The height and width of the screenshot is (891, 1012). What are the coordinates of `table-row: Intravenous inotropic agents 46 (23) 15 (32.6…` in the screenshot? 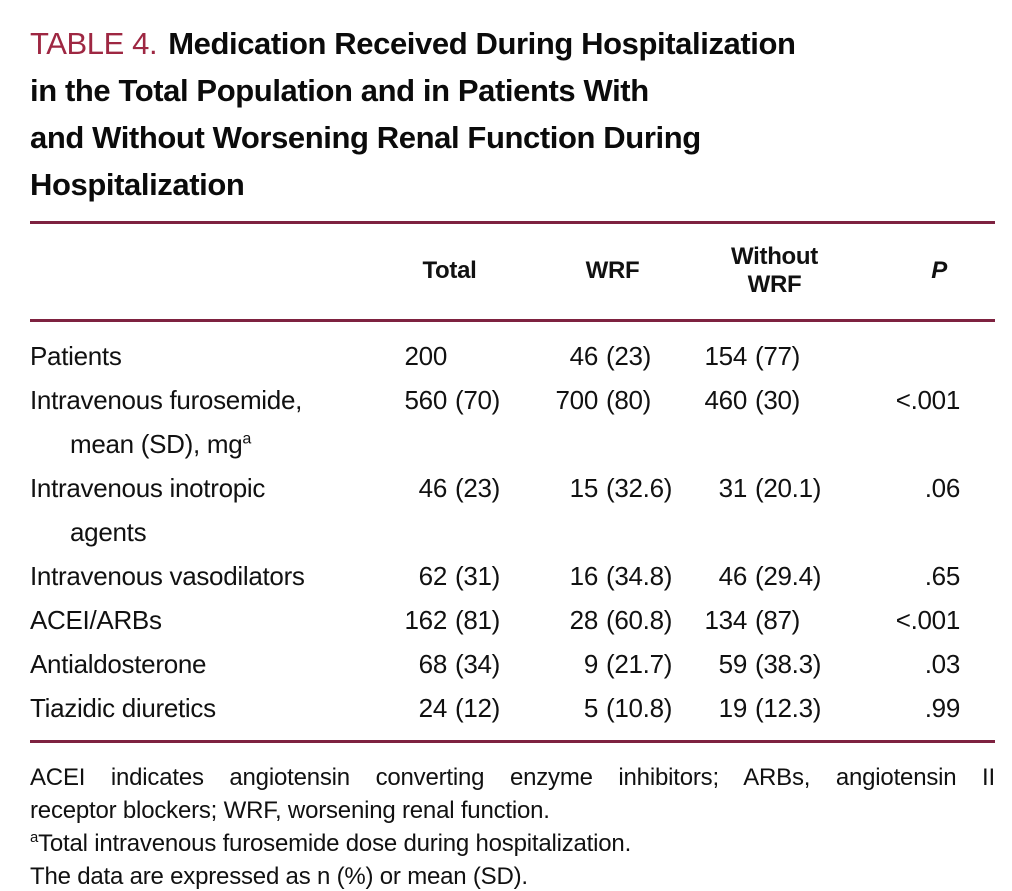 It's located at (512, 510).